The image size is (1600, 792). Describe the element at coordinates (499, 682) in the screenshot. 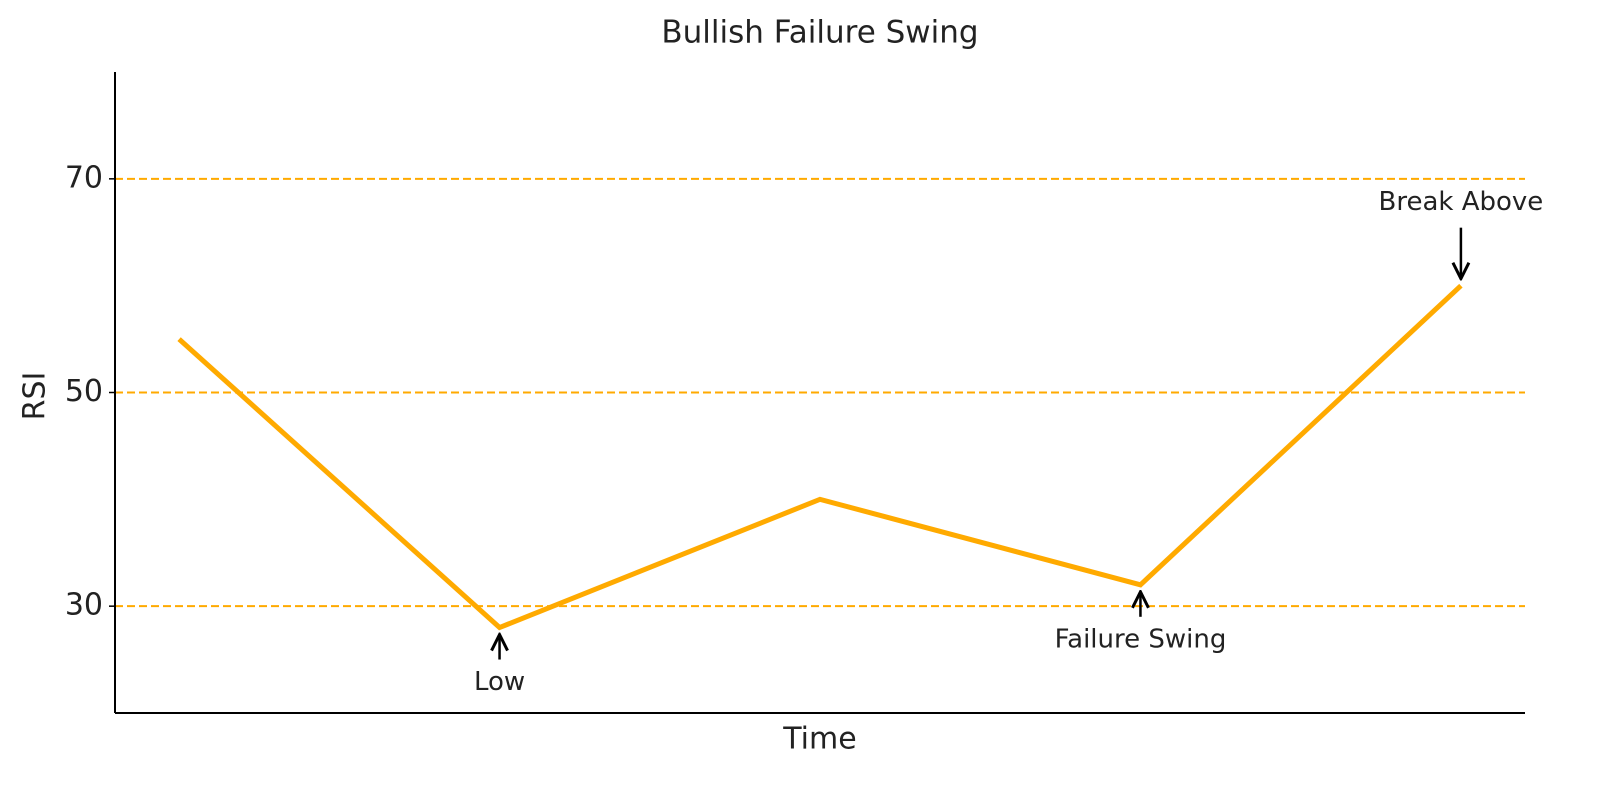

I see `annotation: Low` at that location.